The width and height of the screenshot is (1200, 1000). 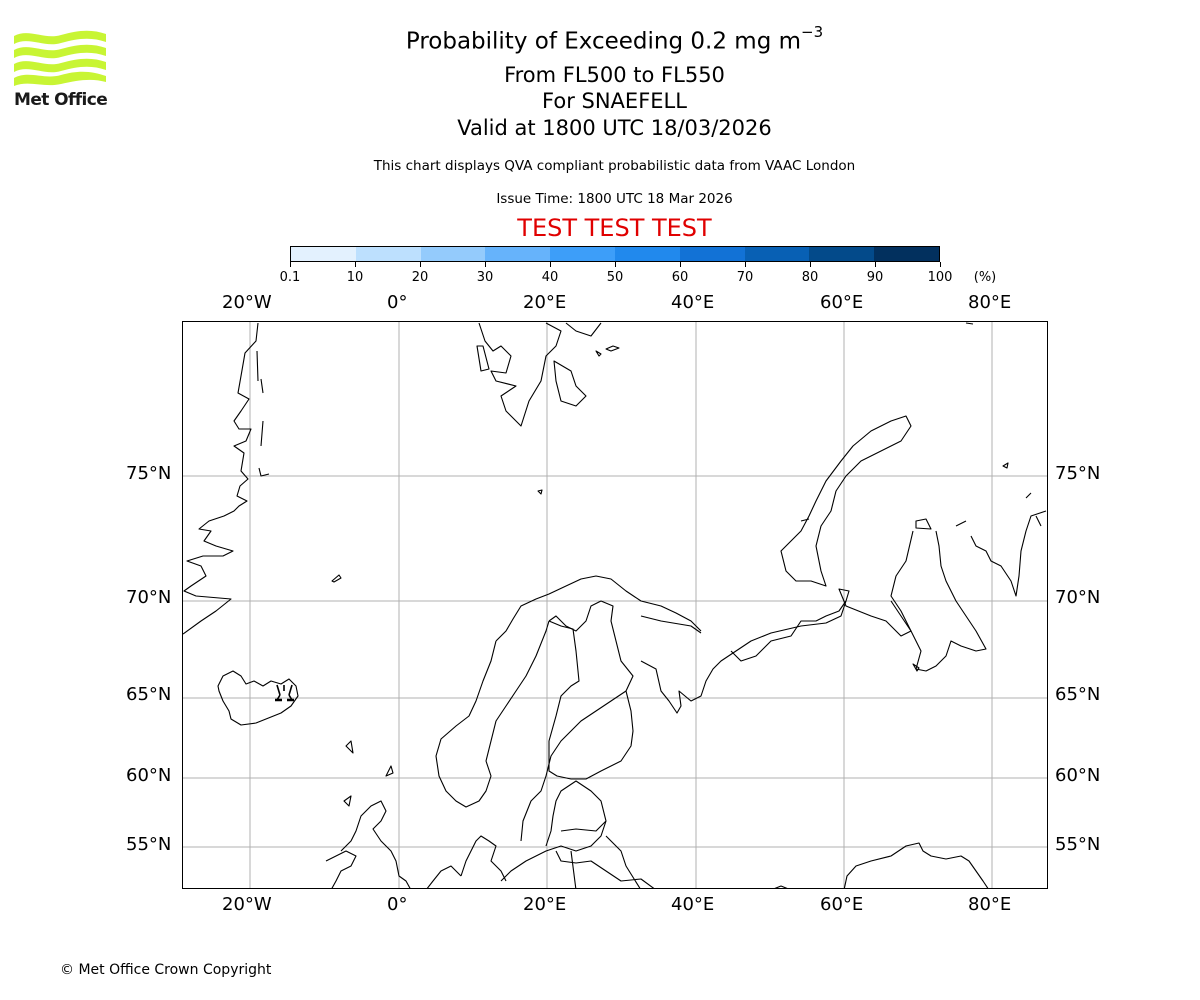 What do you see at coordinates (614, 75) in the screenshot?
I see `flight-level-range: From FL500 to FL550` at bounding box center [614, 75].